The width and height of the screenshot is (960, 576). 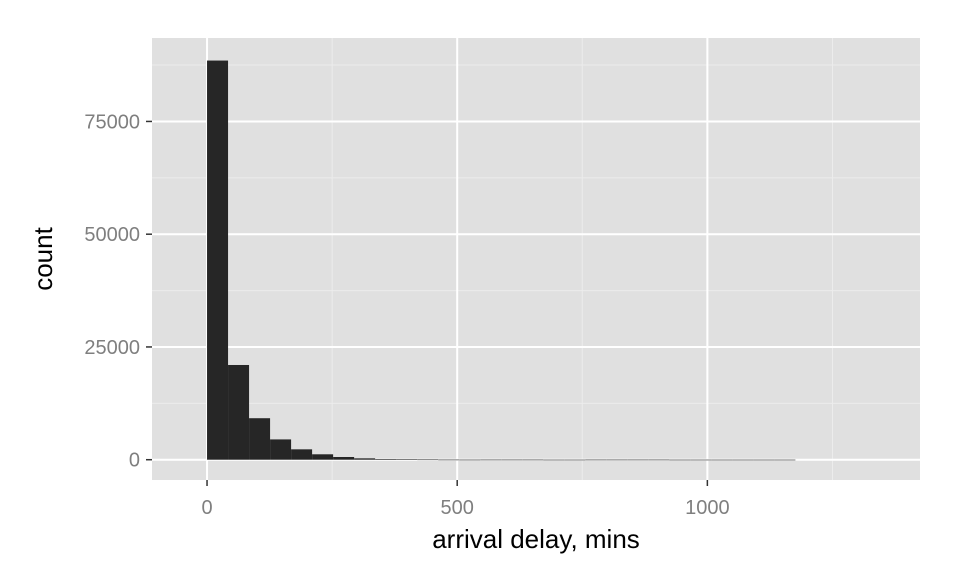 What do you see at coordinates (112, 348) in the screenshot?
I see `y-tick-label: 25000` at bounding box center [112, 348].